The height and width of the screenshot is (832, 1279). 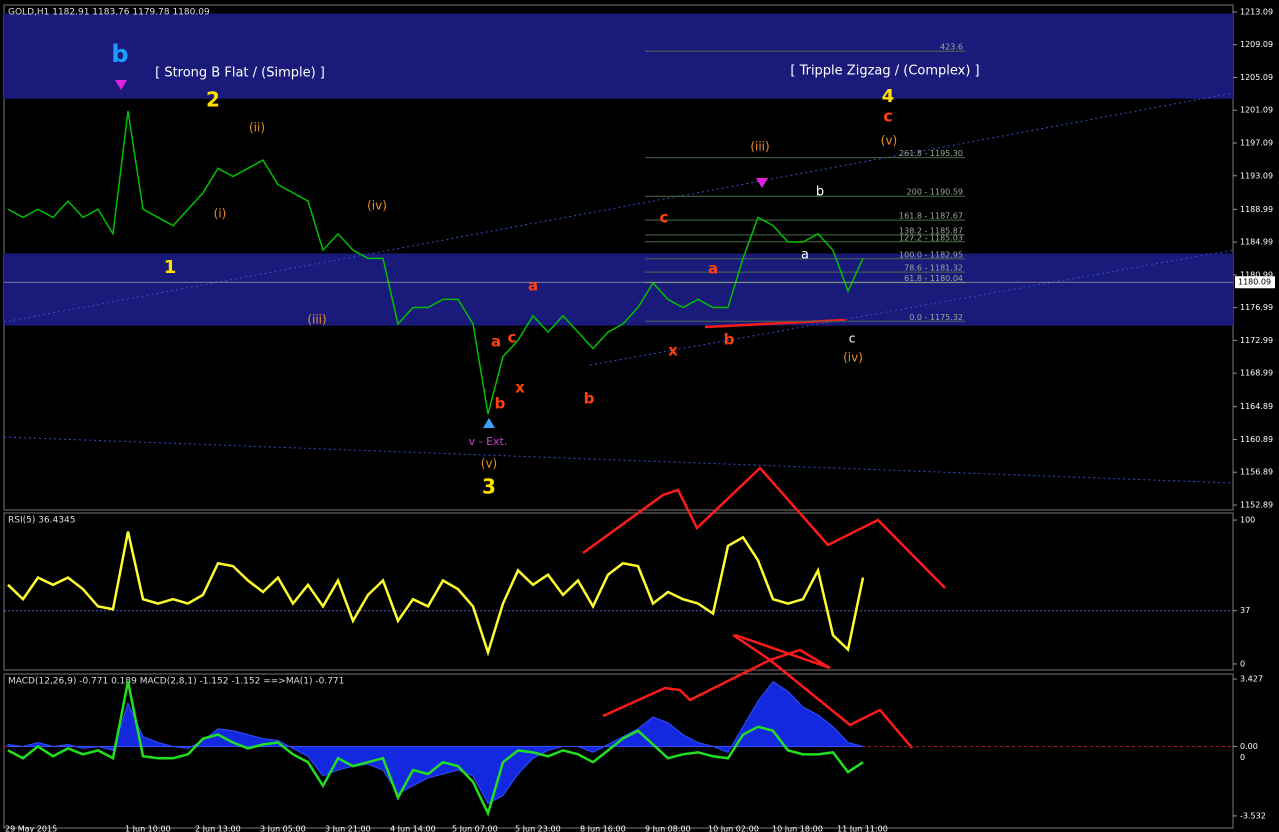 I want to click on y-tick-label: 1184.99, so click(x=1256, y=242).